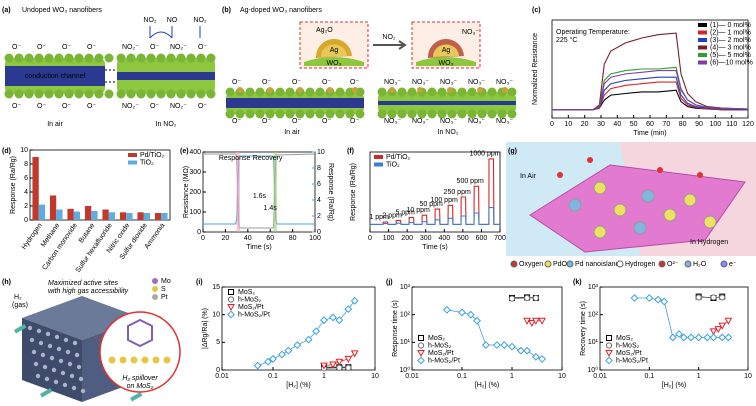 This screenshot has width=756, height=406. Describe the element at coordinates (46, 392) in the screenshot. I see `pore` at that location.